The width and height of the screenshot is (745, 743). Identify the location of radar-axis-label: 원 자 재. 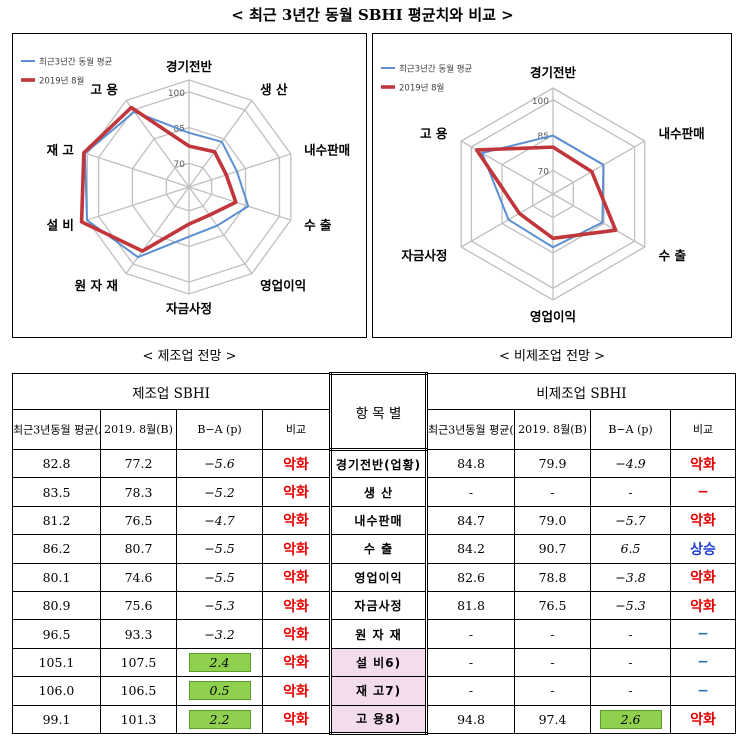
(96, 285).